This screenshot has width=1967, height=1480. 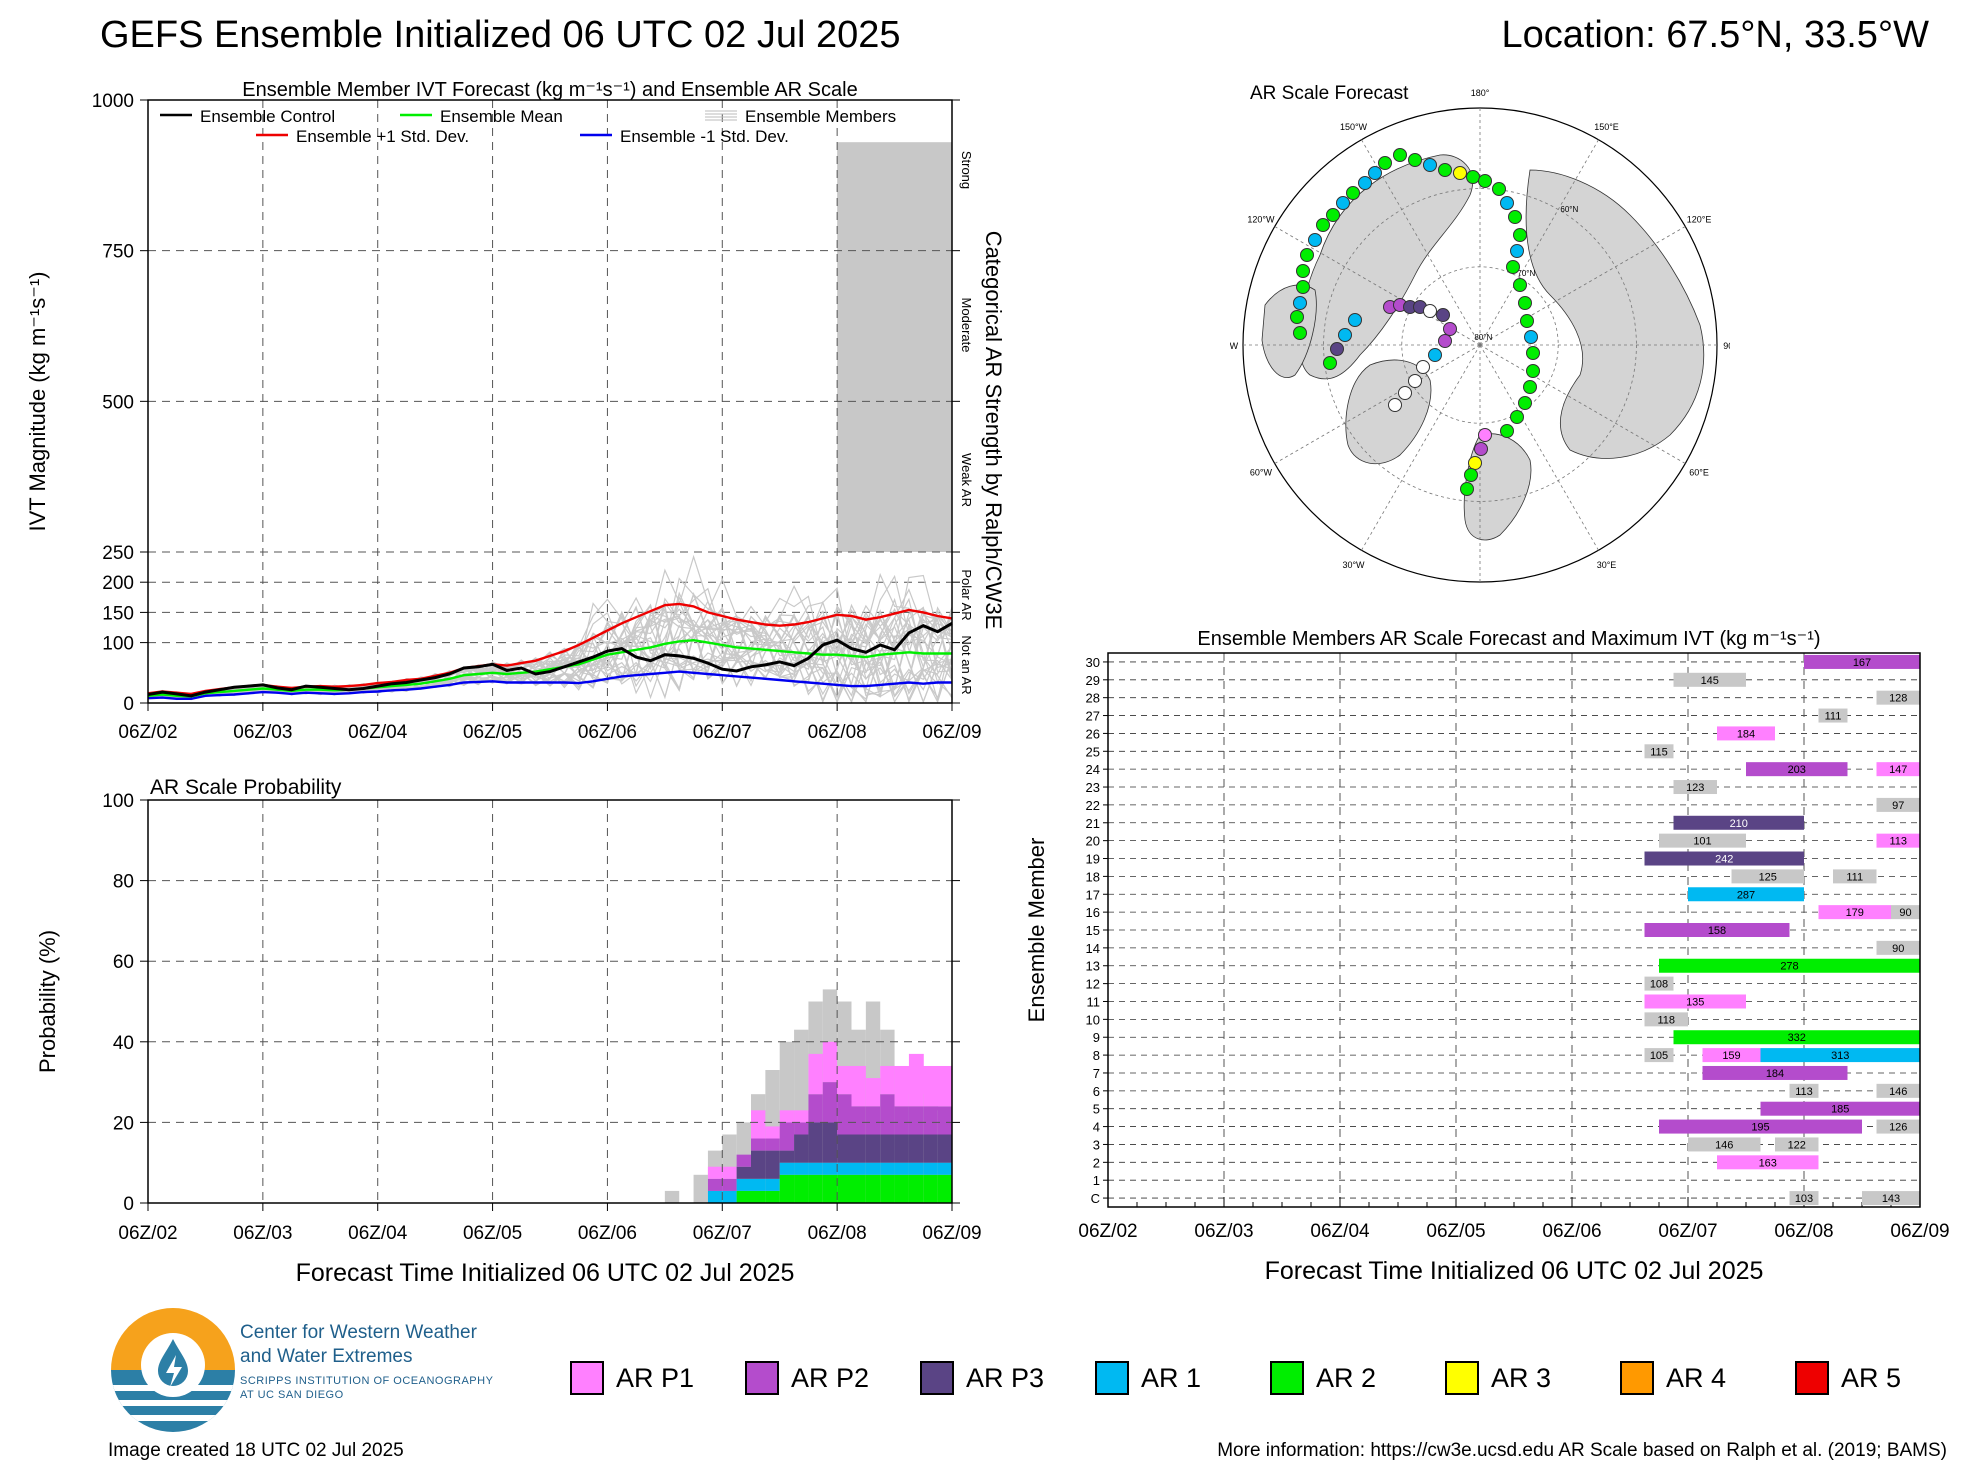 I want to click on member-bar-label: 332, so click(x=1797, y=1038).